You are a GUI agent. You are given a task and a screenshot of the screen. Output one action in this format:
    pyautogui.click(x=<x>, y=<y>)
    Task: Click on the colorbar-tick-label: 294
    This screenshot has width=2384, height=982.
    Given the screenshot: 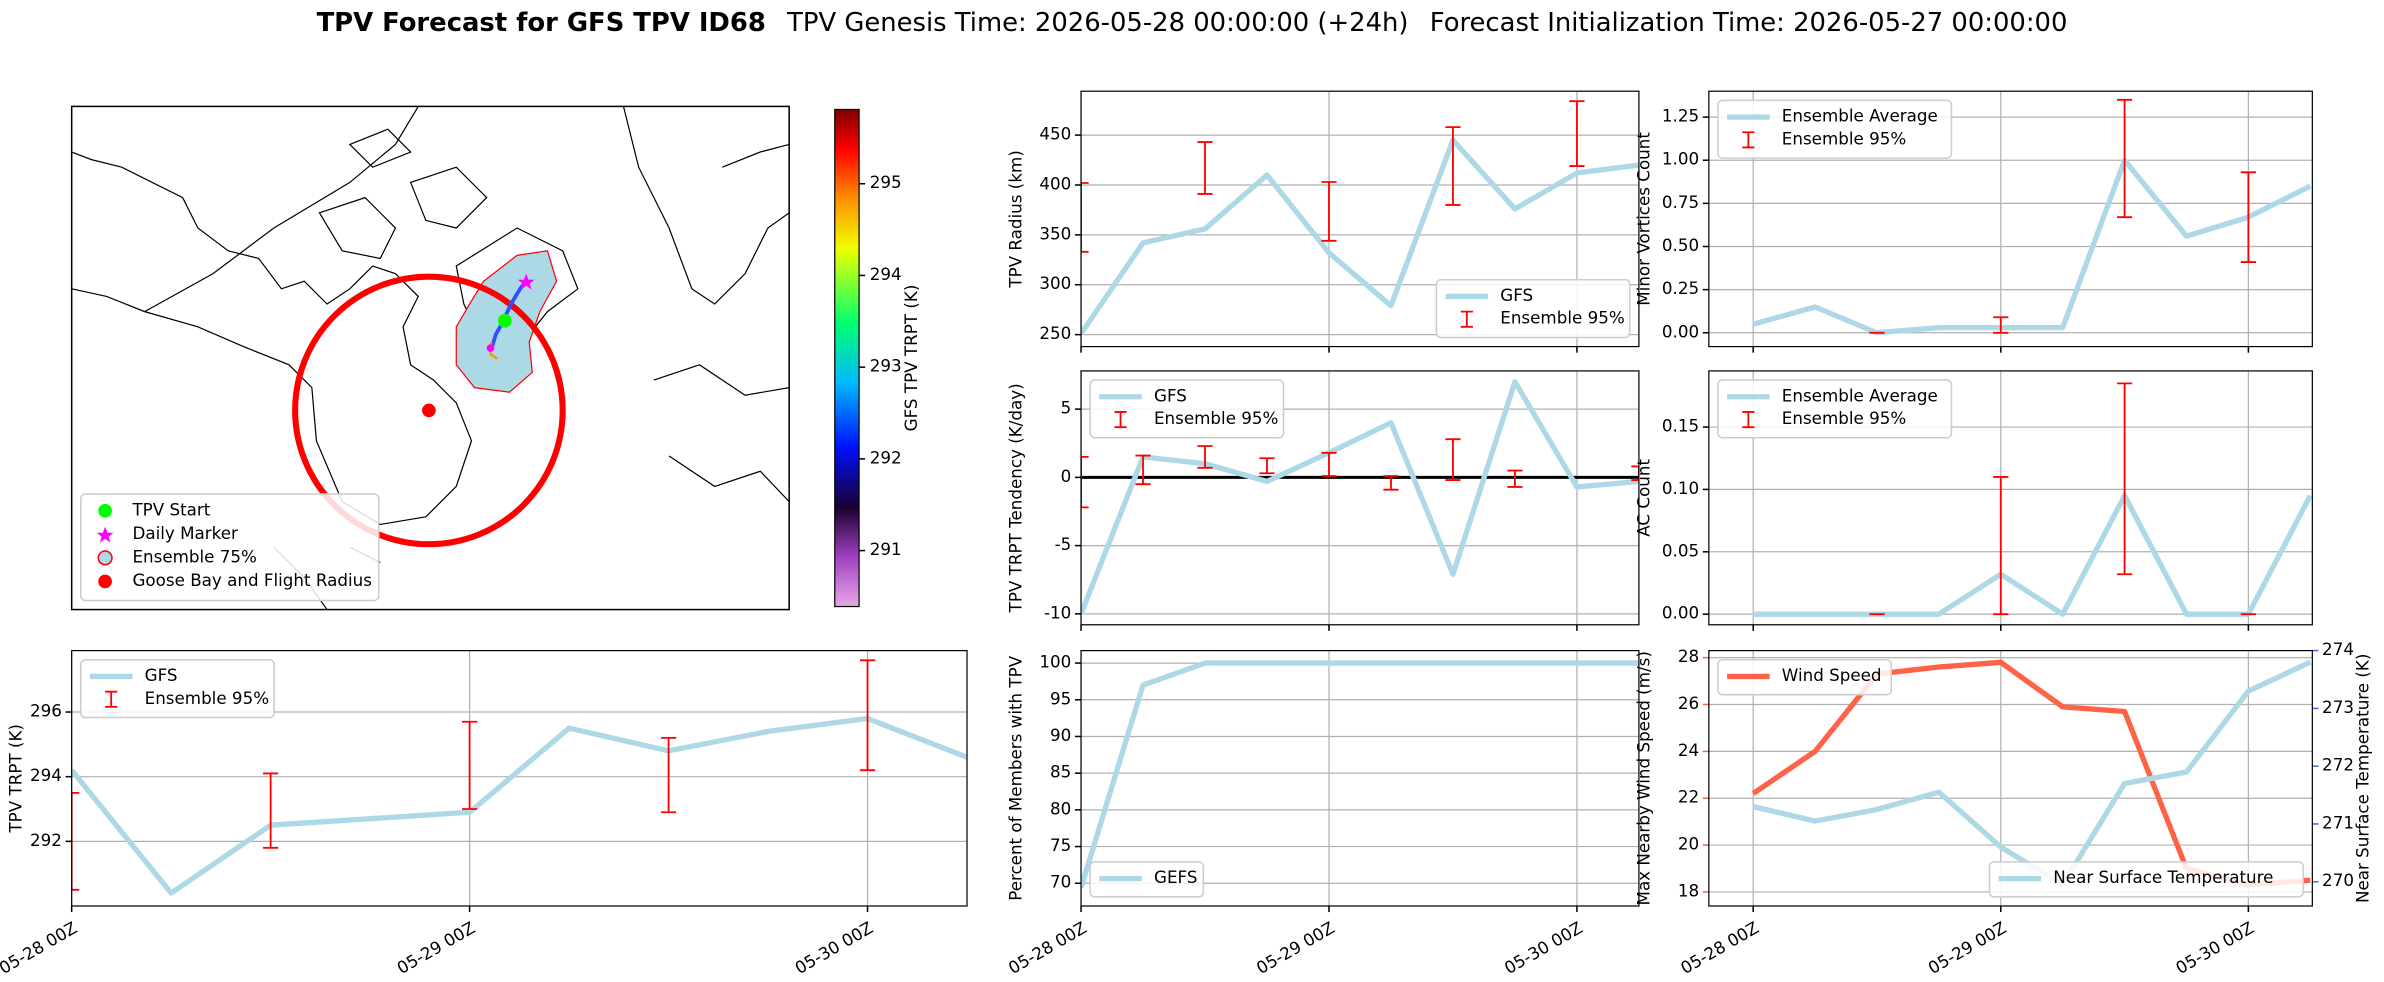 What is the action you would take?
    pyautogui.click(x=886, y=274)
    